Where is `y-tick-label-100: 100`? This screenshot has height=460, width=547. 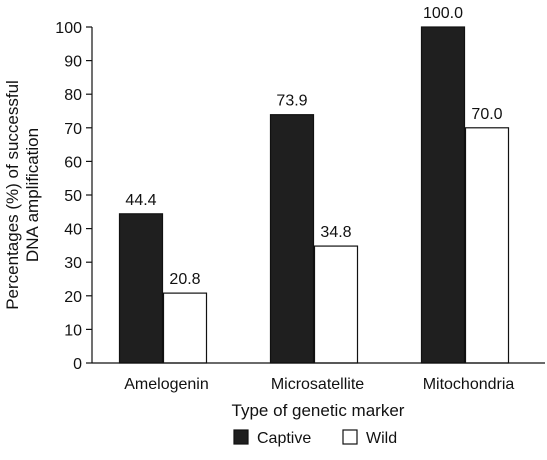
y-tick-label-100: 100 is located at coordinates (68, 28).